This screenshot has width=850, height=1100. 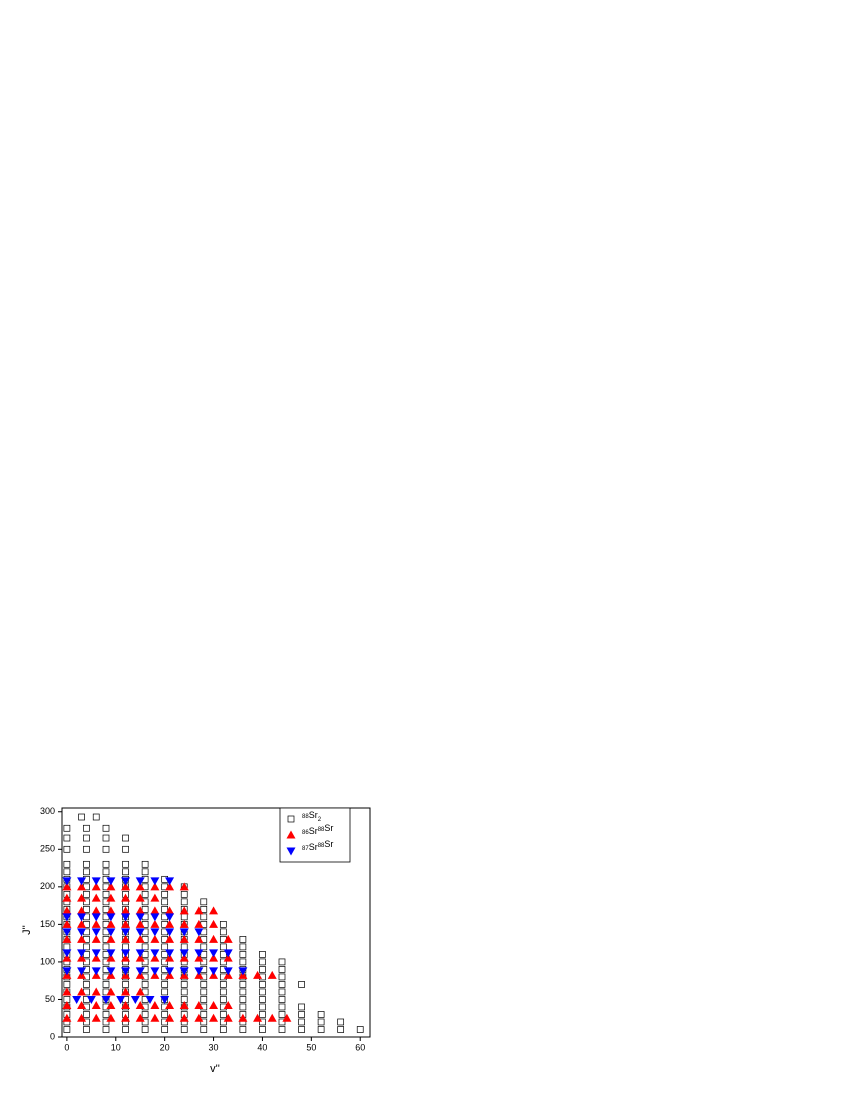 I want to click on x-tick-label: 0, so click(x=66, y=1047).